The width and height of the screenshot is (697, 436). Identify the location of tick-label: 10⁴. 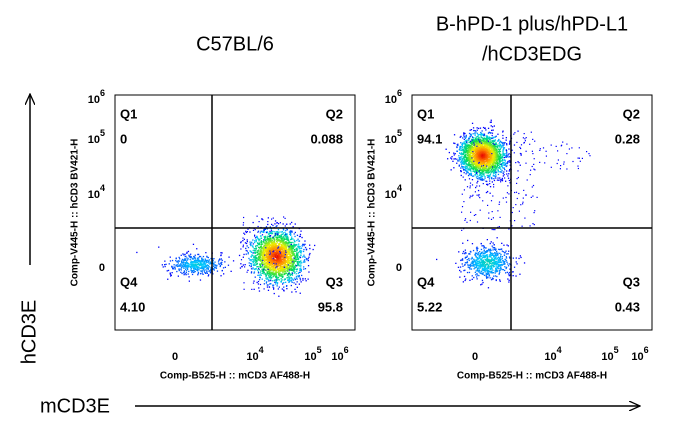
(96, 192).